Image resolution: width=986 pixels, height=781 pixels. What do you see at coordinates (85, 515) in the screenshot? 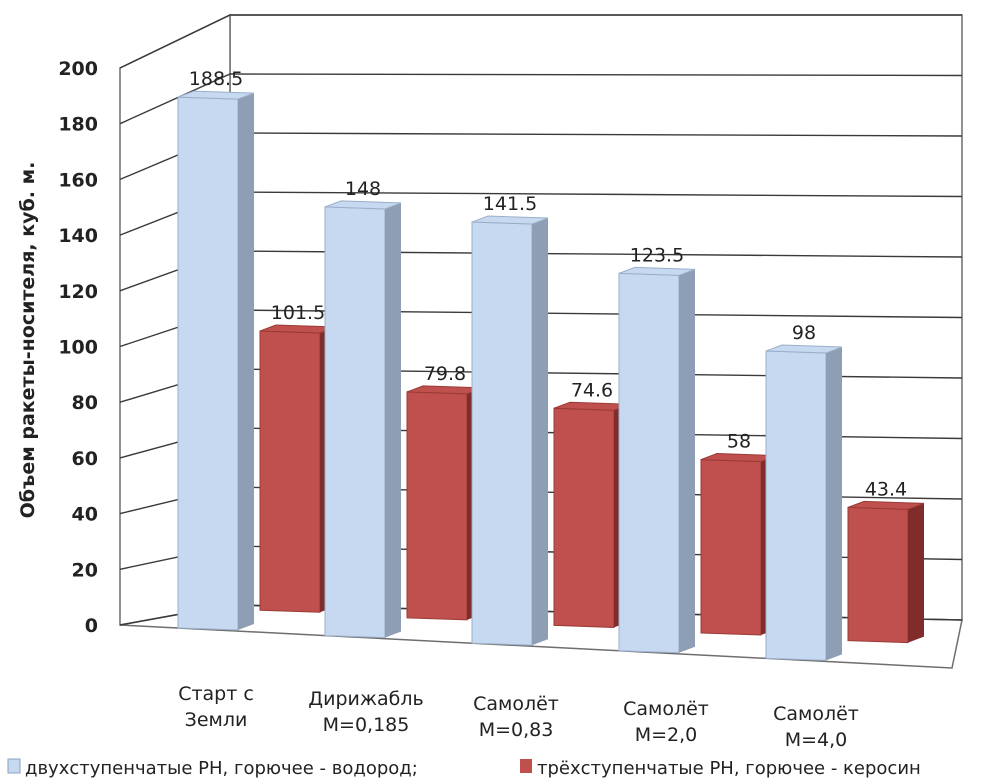
I see `y-tick-label: 40` at bounding box center [85, 515].